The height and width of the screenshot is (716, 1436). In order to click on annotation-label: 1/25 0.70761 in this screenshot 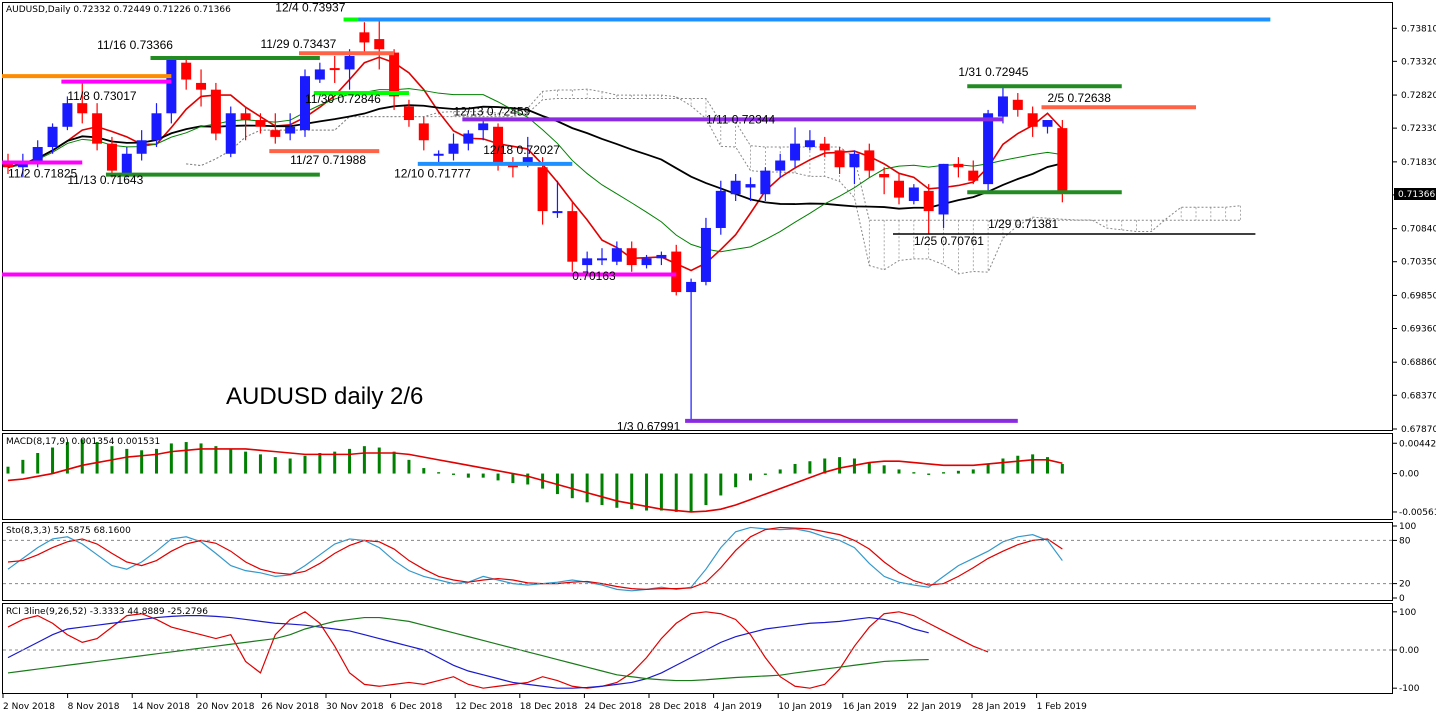, I will do `click(949, 241)`.